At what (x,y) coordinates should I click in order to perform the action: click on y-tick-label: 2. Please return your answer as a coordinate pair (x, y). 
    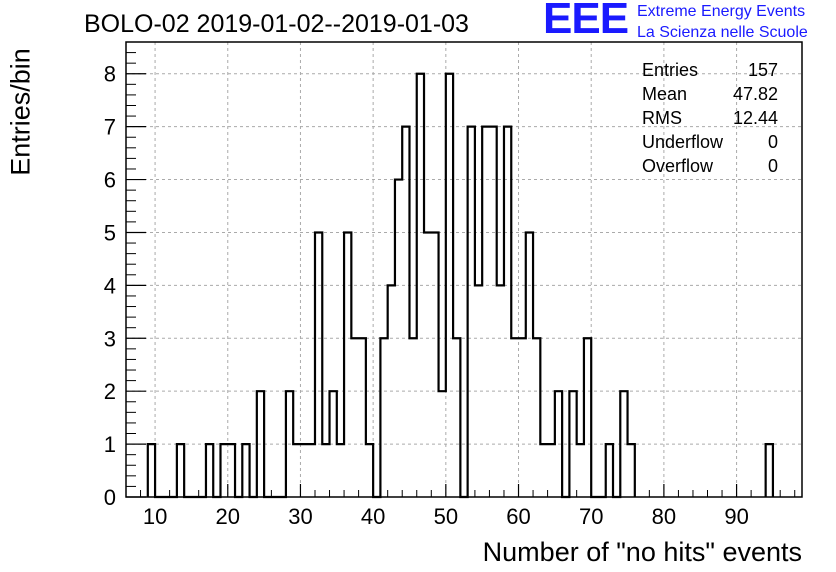
    Looking at the image, I should click on (110, 391).